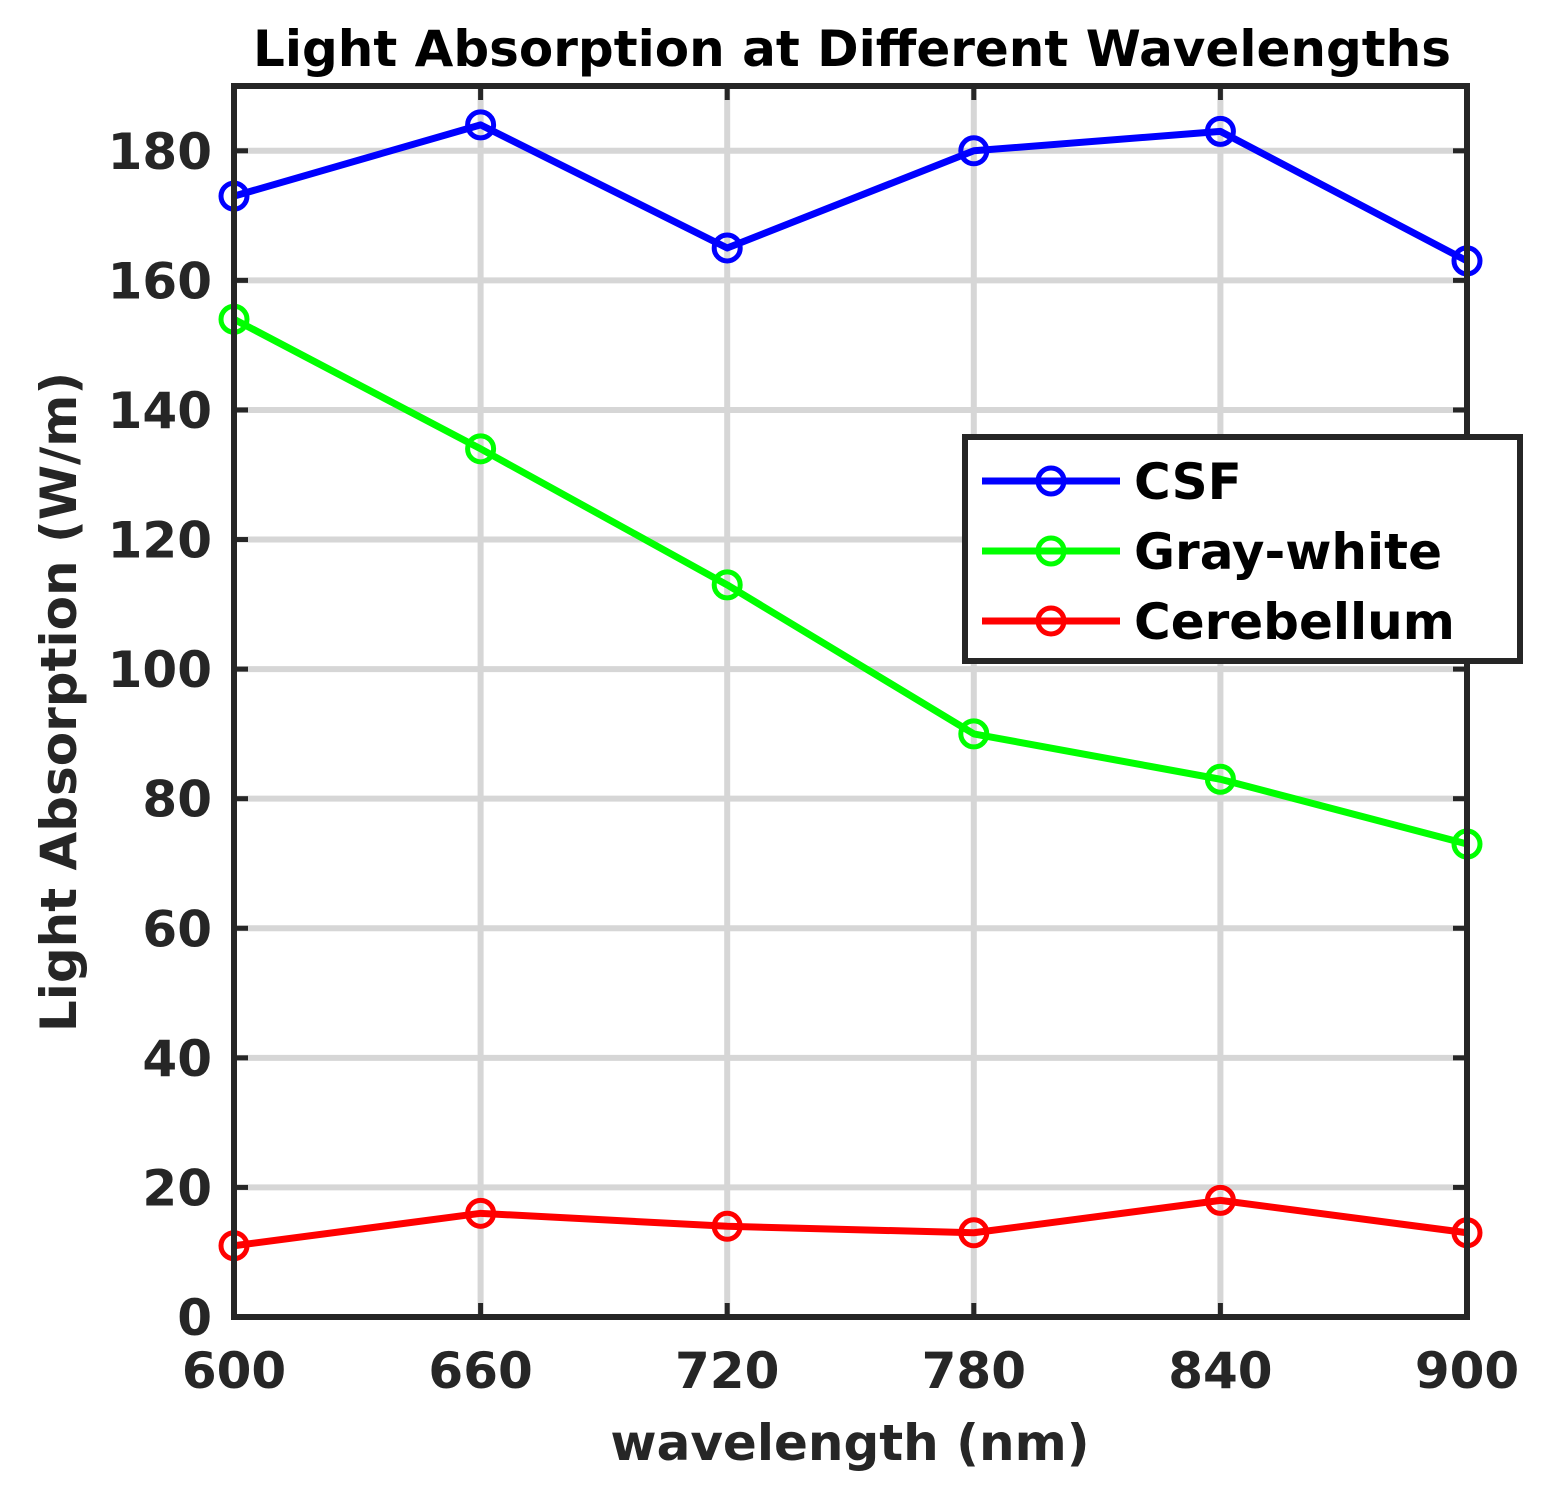  What do you see at coordinates (727, 1371) in the screenshot?
I see `x-tick-label: 720` at bounding box center [727, 1371].